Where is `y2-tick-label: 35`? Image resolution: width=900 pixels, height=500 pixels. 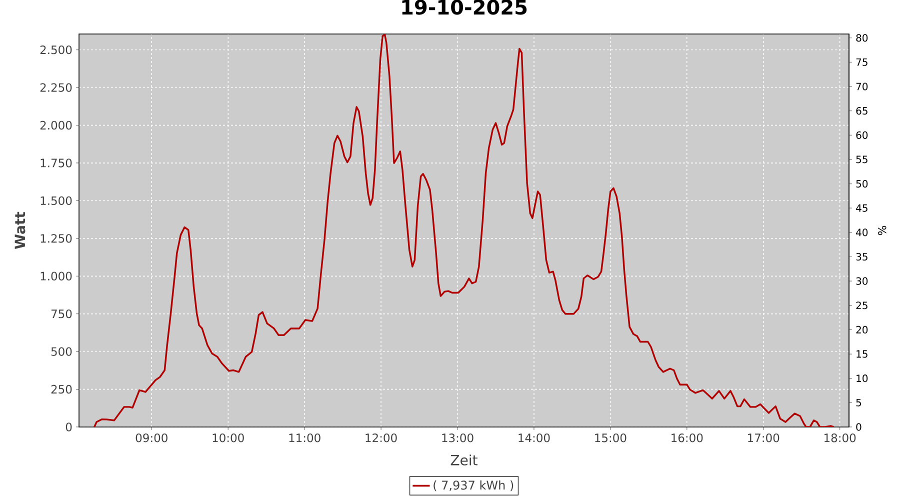
y2-tick-label: 35 is located at coordinates (862, 256).